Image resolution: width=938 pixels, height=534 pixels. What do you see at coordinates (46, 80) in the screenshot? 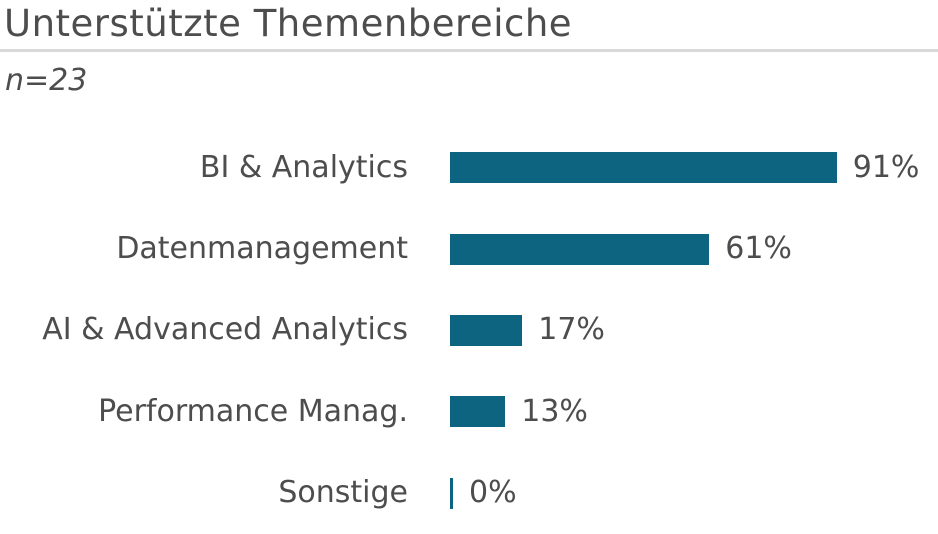
I see `sample-size-label: n=23` at bounding box center [46, 80].